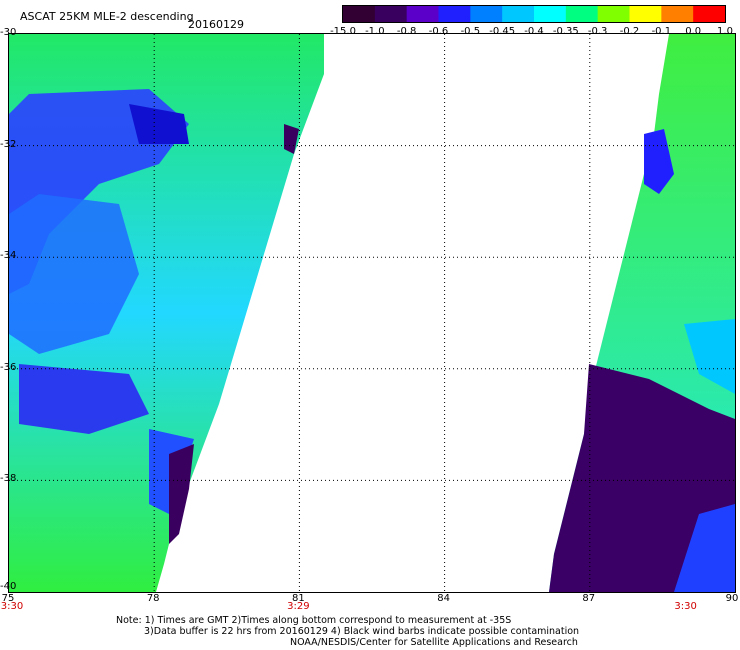 The height and width of the screenshot is (650, 740). Describe the element at coordinates (8, 32) in the screenshot. I see `latitude-label: -30` at that location.